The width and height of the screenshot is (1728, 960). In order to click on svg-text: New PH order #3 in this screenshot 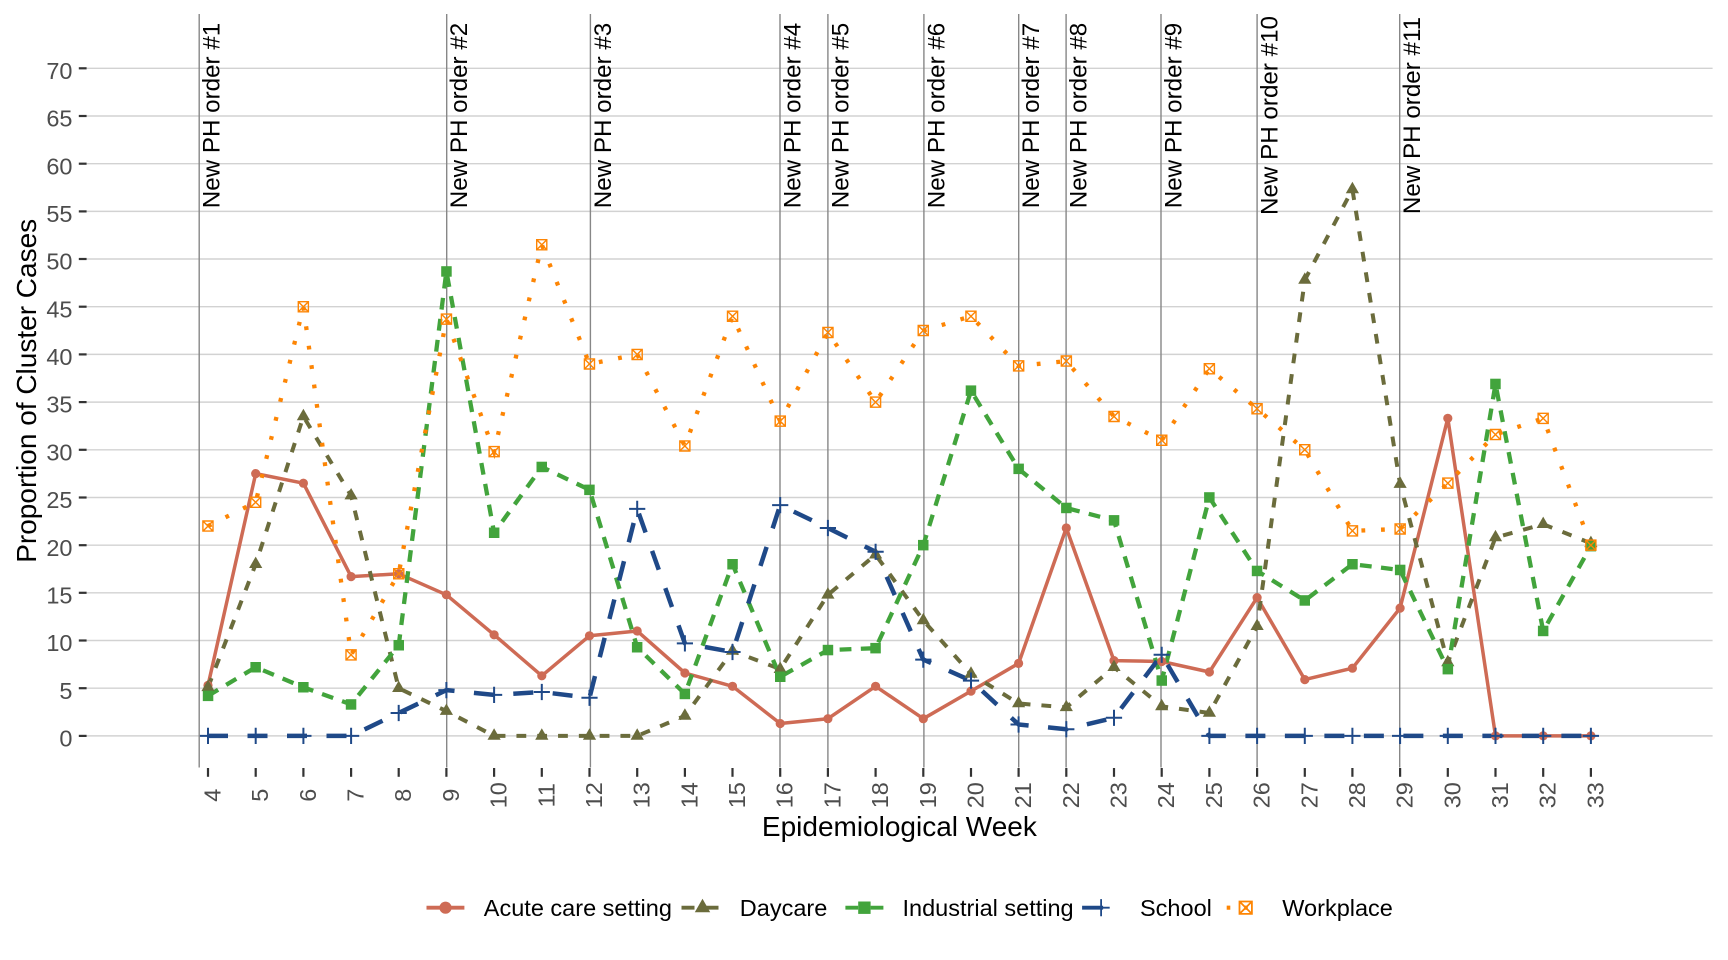, I will do `click(603, 116)`.